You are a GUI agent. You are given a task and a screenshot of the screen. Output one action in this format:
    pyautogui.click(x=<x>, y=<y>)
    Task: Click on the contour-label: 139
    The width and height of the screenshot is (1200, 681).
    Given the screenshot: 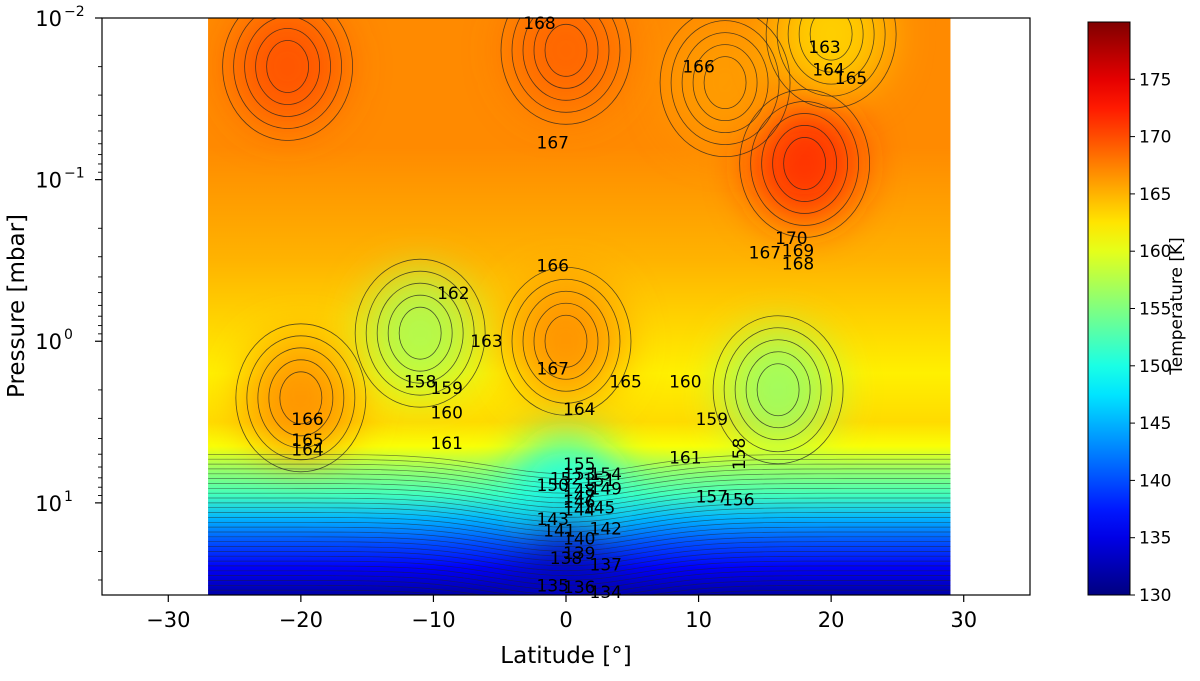 What is the action you would take?
    pyautogui.click(x=579, y=554)
    